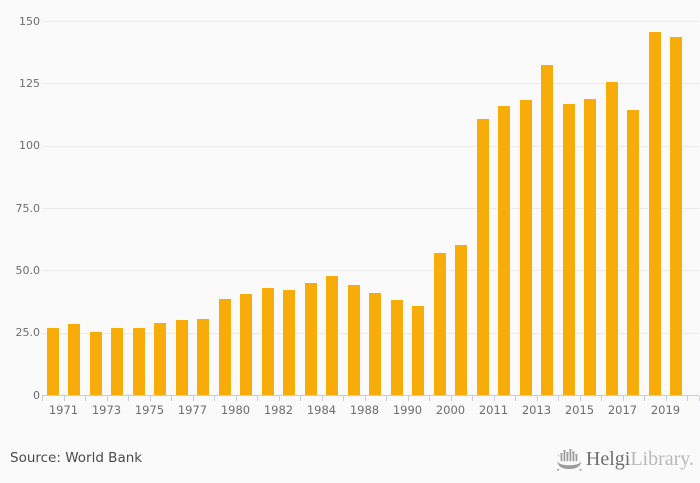 The image size is (700, 483). I want to click on x-axis-label: 2011, so click(493, 410).